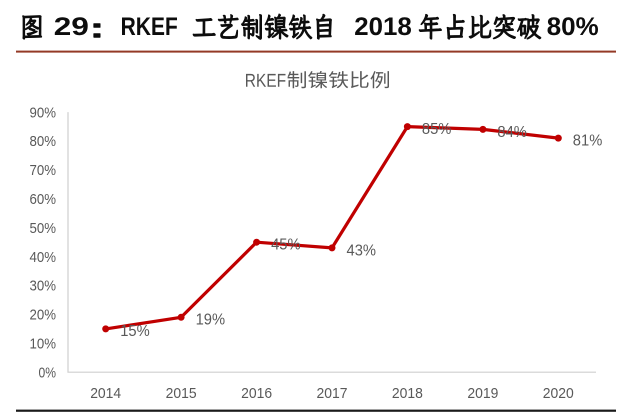 The width and height of the screenshot is (640, 415). What do you see at coordinates (43, 315) in the screenshot?
I see `svg-text: 20%` at bounding box center [43, 315].